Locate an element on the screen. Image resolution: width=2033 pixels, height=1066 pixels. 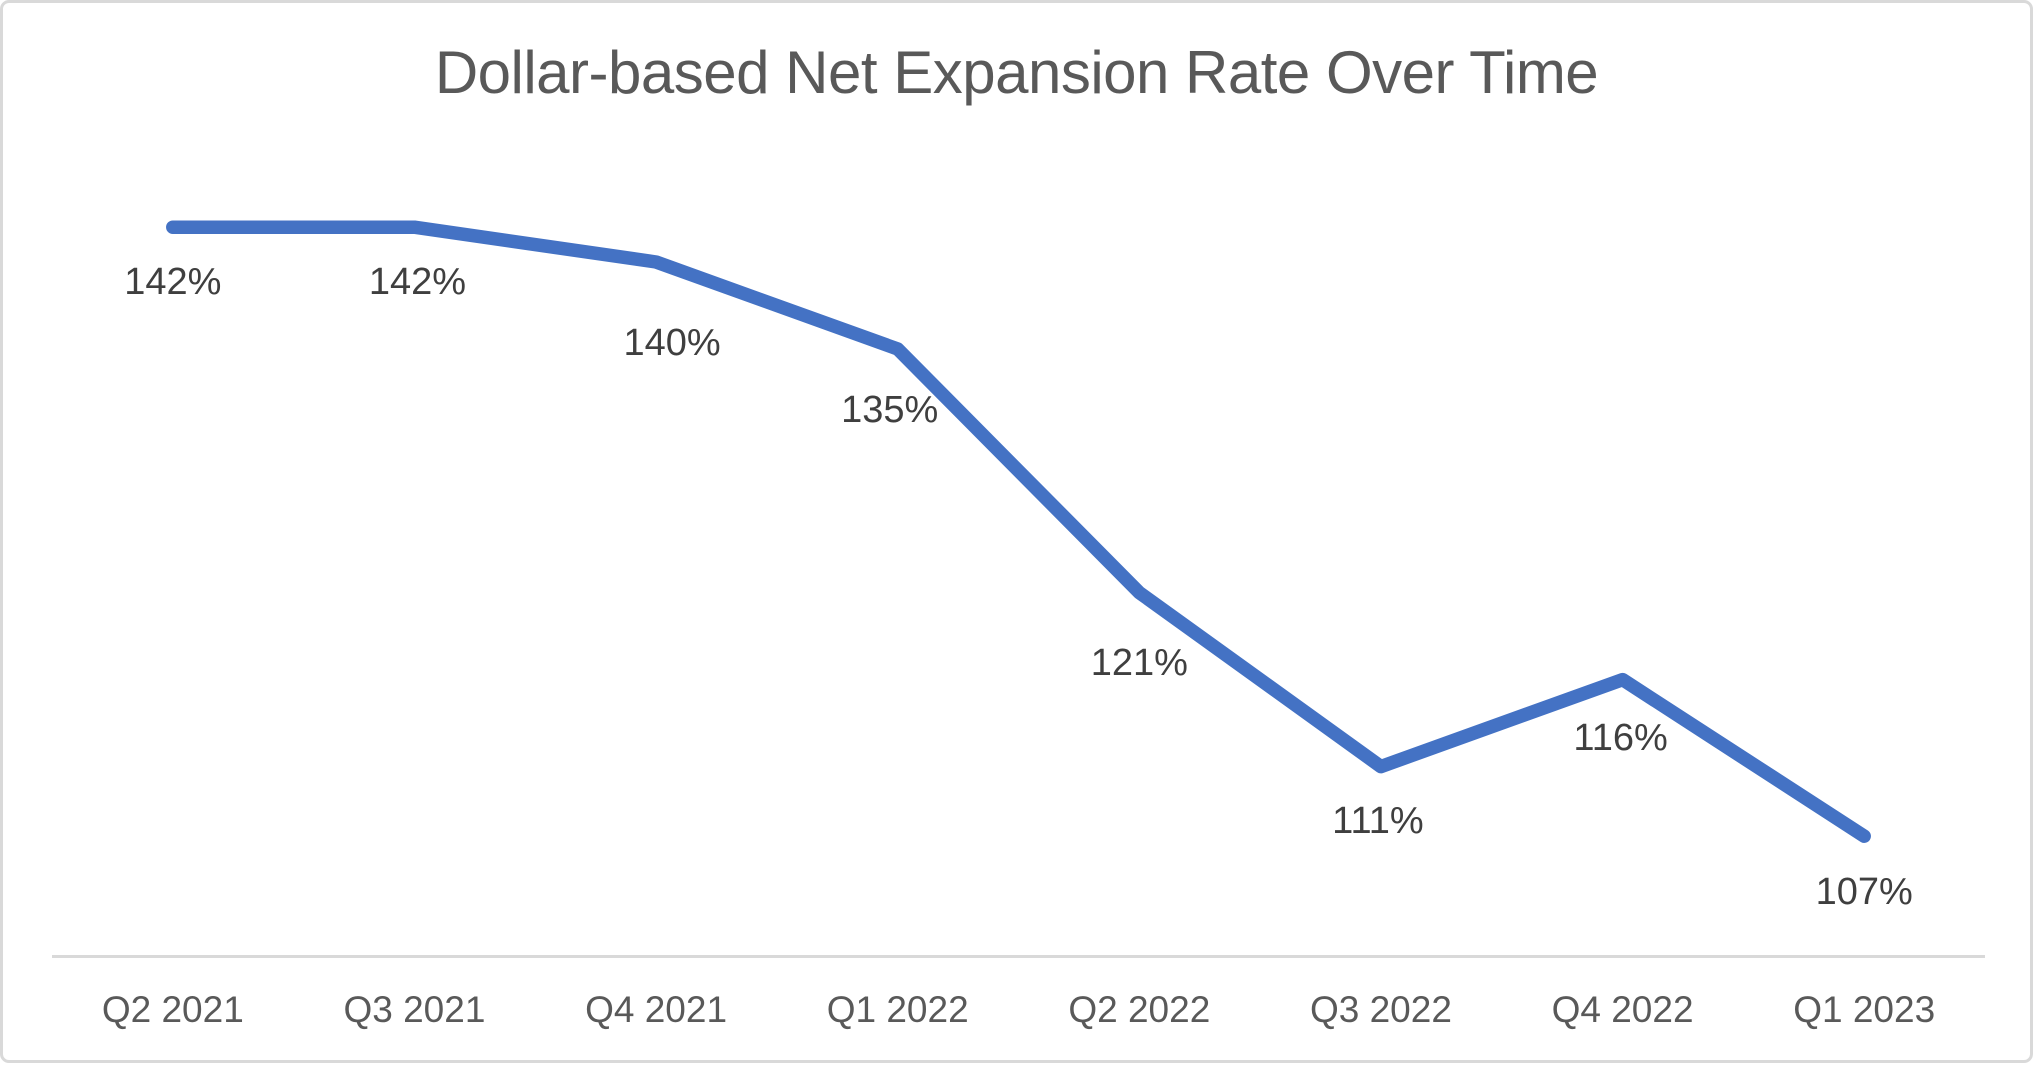
x-tick-label: Q4 2021 is located at coordinates (656, 1009).